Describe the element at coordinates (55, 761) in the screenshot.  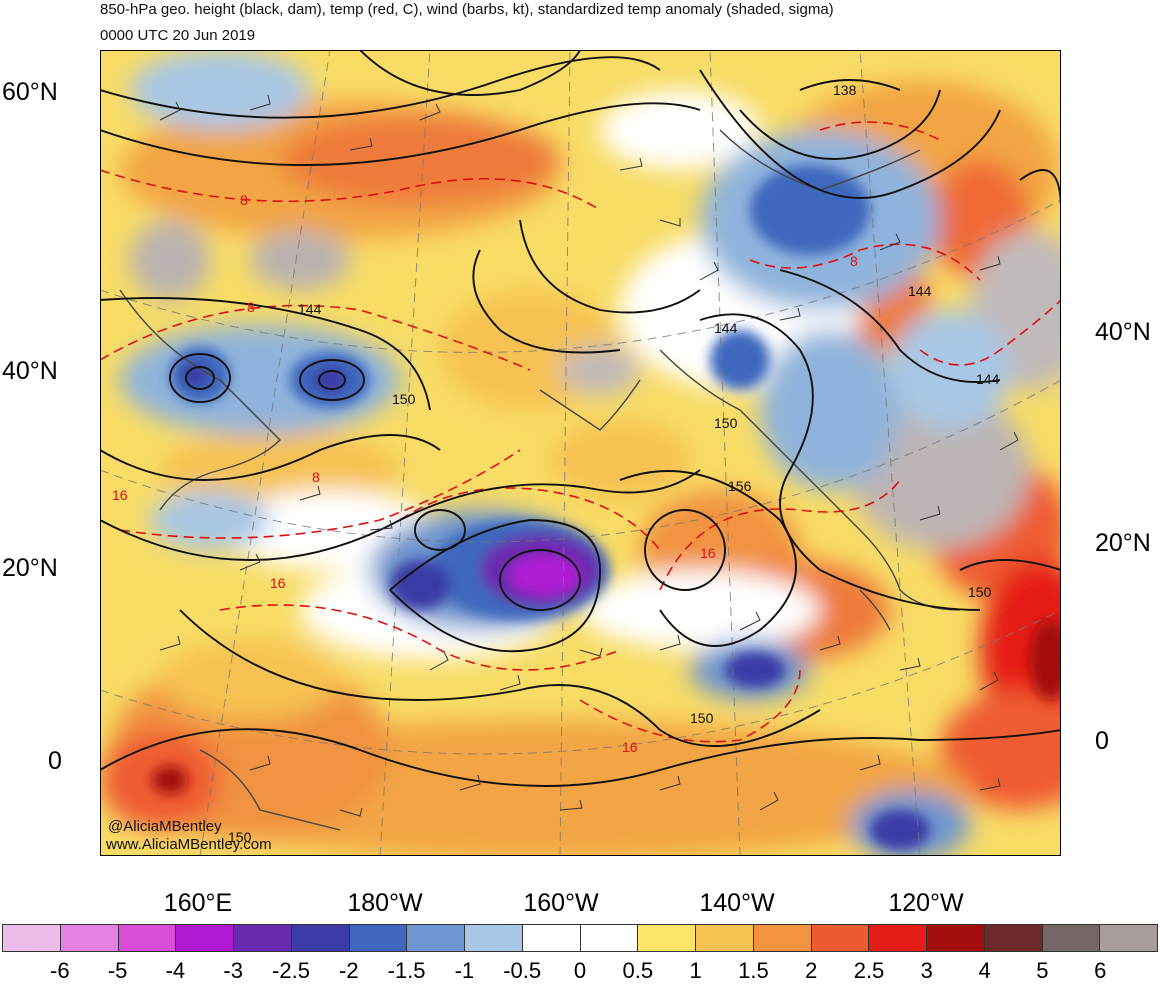
I see `lat-label-0-left: 0` at that location.